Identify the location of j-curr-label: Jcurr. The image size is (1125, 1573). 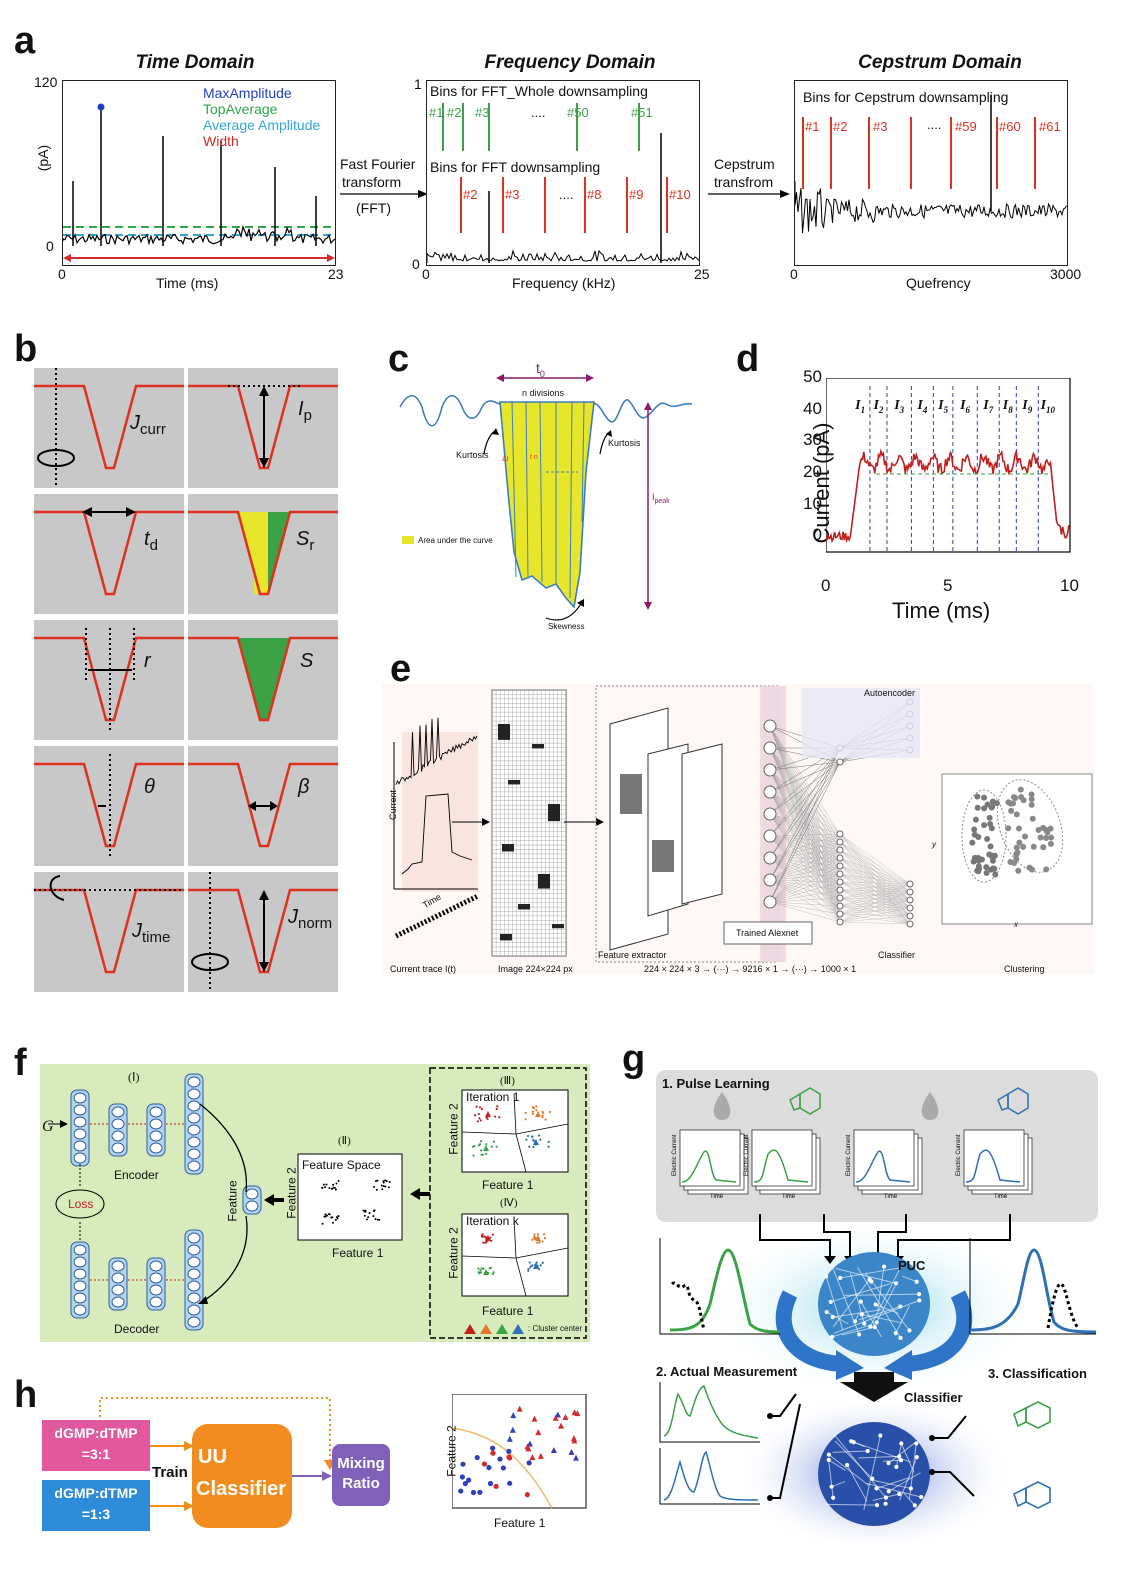
(148, 425).